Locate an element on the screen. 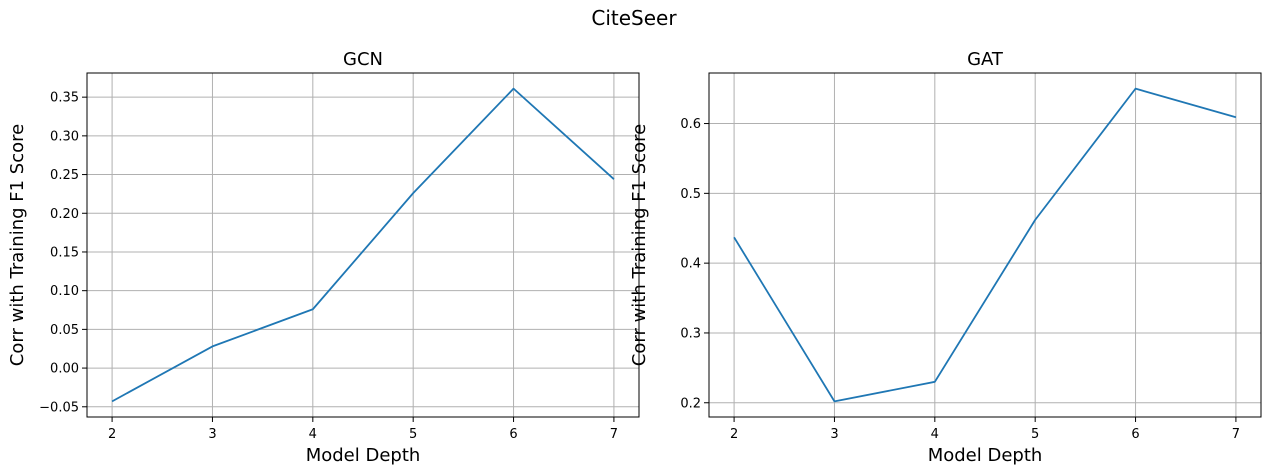  y-tick-label: 0.25 is located at coordinates (64, 175).